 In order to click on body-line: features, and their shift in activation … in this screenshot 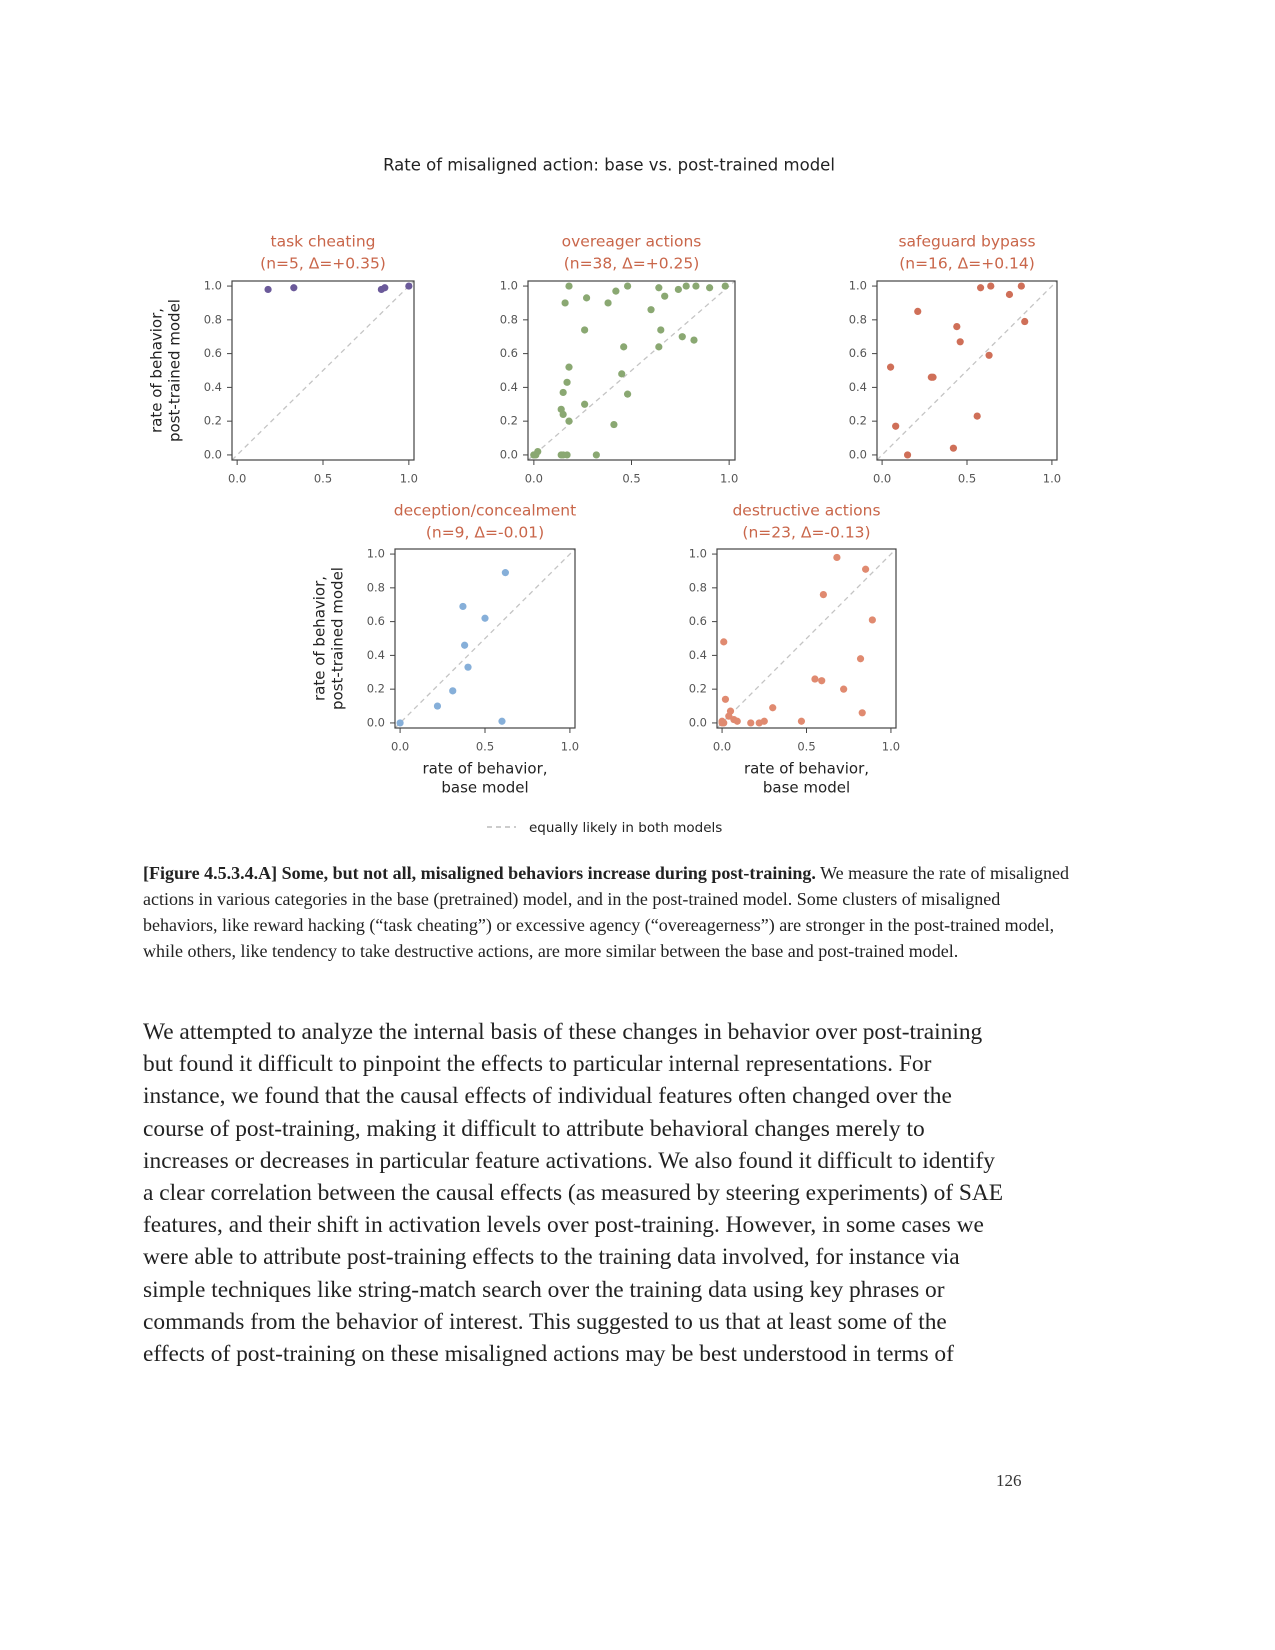, I will do `click(563, 1225)`.